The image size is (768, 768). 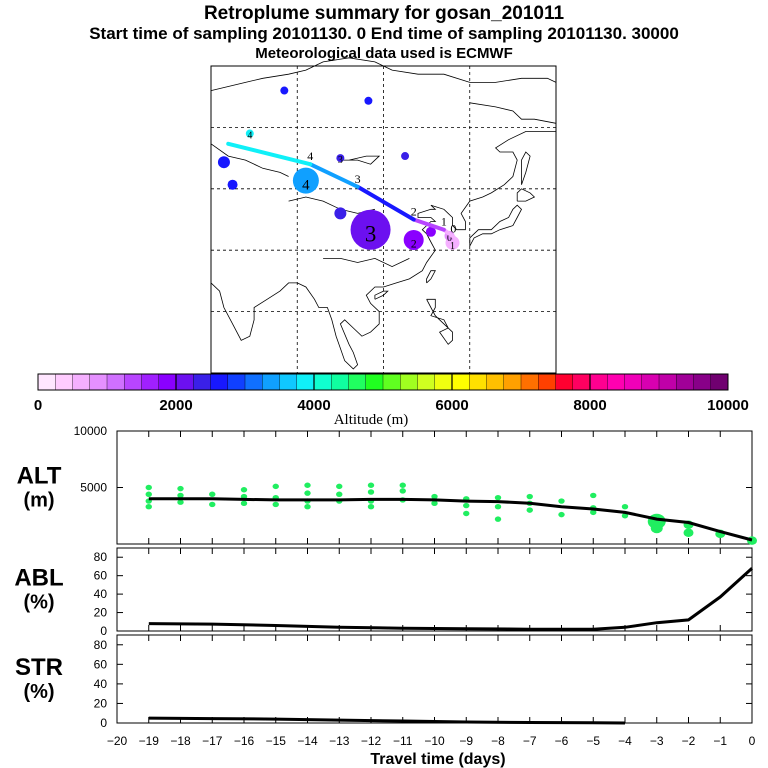 What do you see at coordinates (453, 229) in the screenshot?
I see `trajectory-day-label: 0` at bounding box center [453, 229].